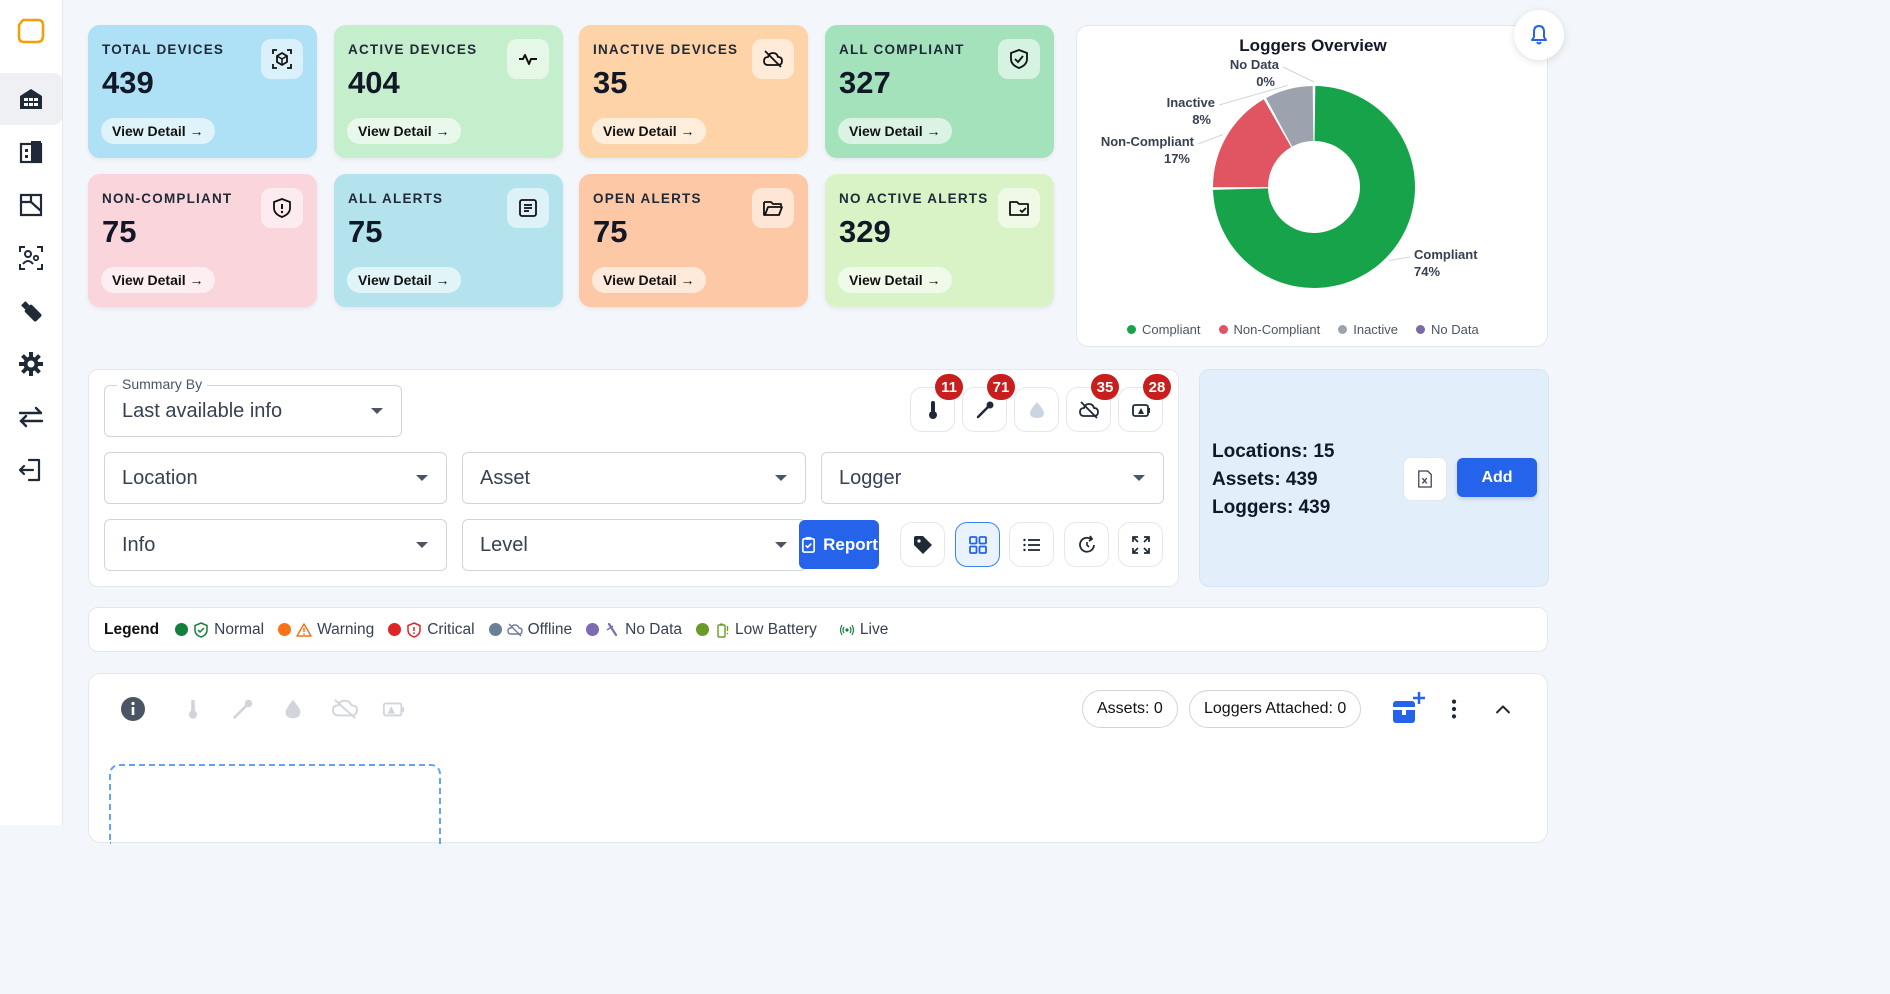 The width and height of the screenshot is (1890, 994). I want to click on donut-slice-non-compliant, so click(1252, 143).